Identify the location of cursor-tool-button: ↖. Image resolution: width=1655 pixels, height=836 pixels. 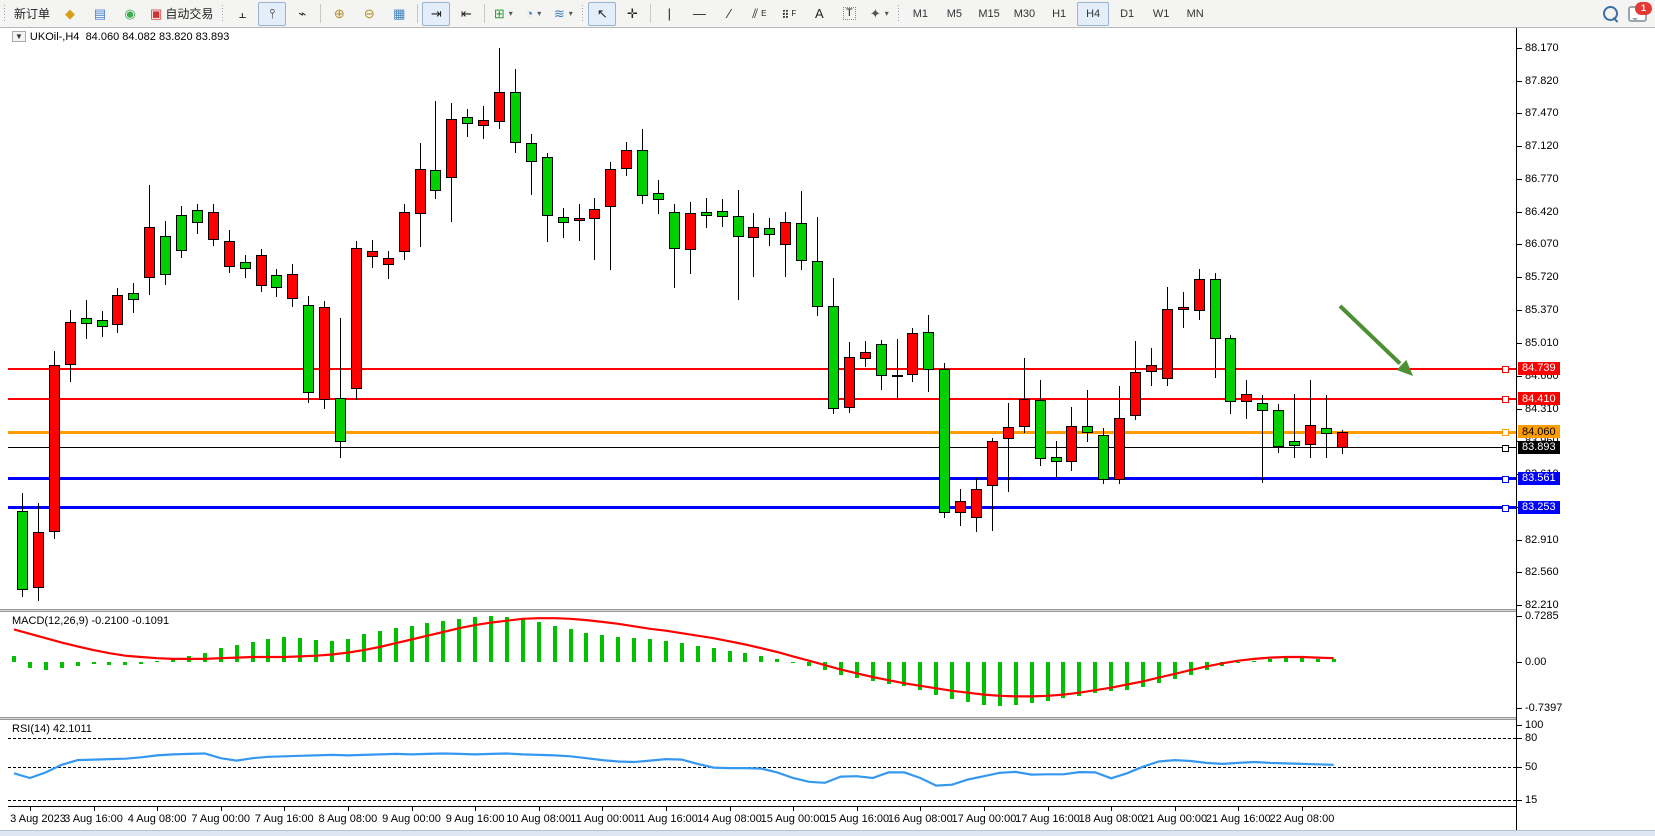
(602, 13).